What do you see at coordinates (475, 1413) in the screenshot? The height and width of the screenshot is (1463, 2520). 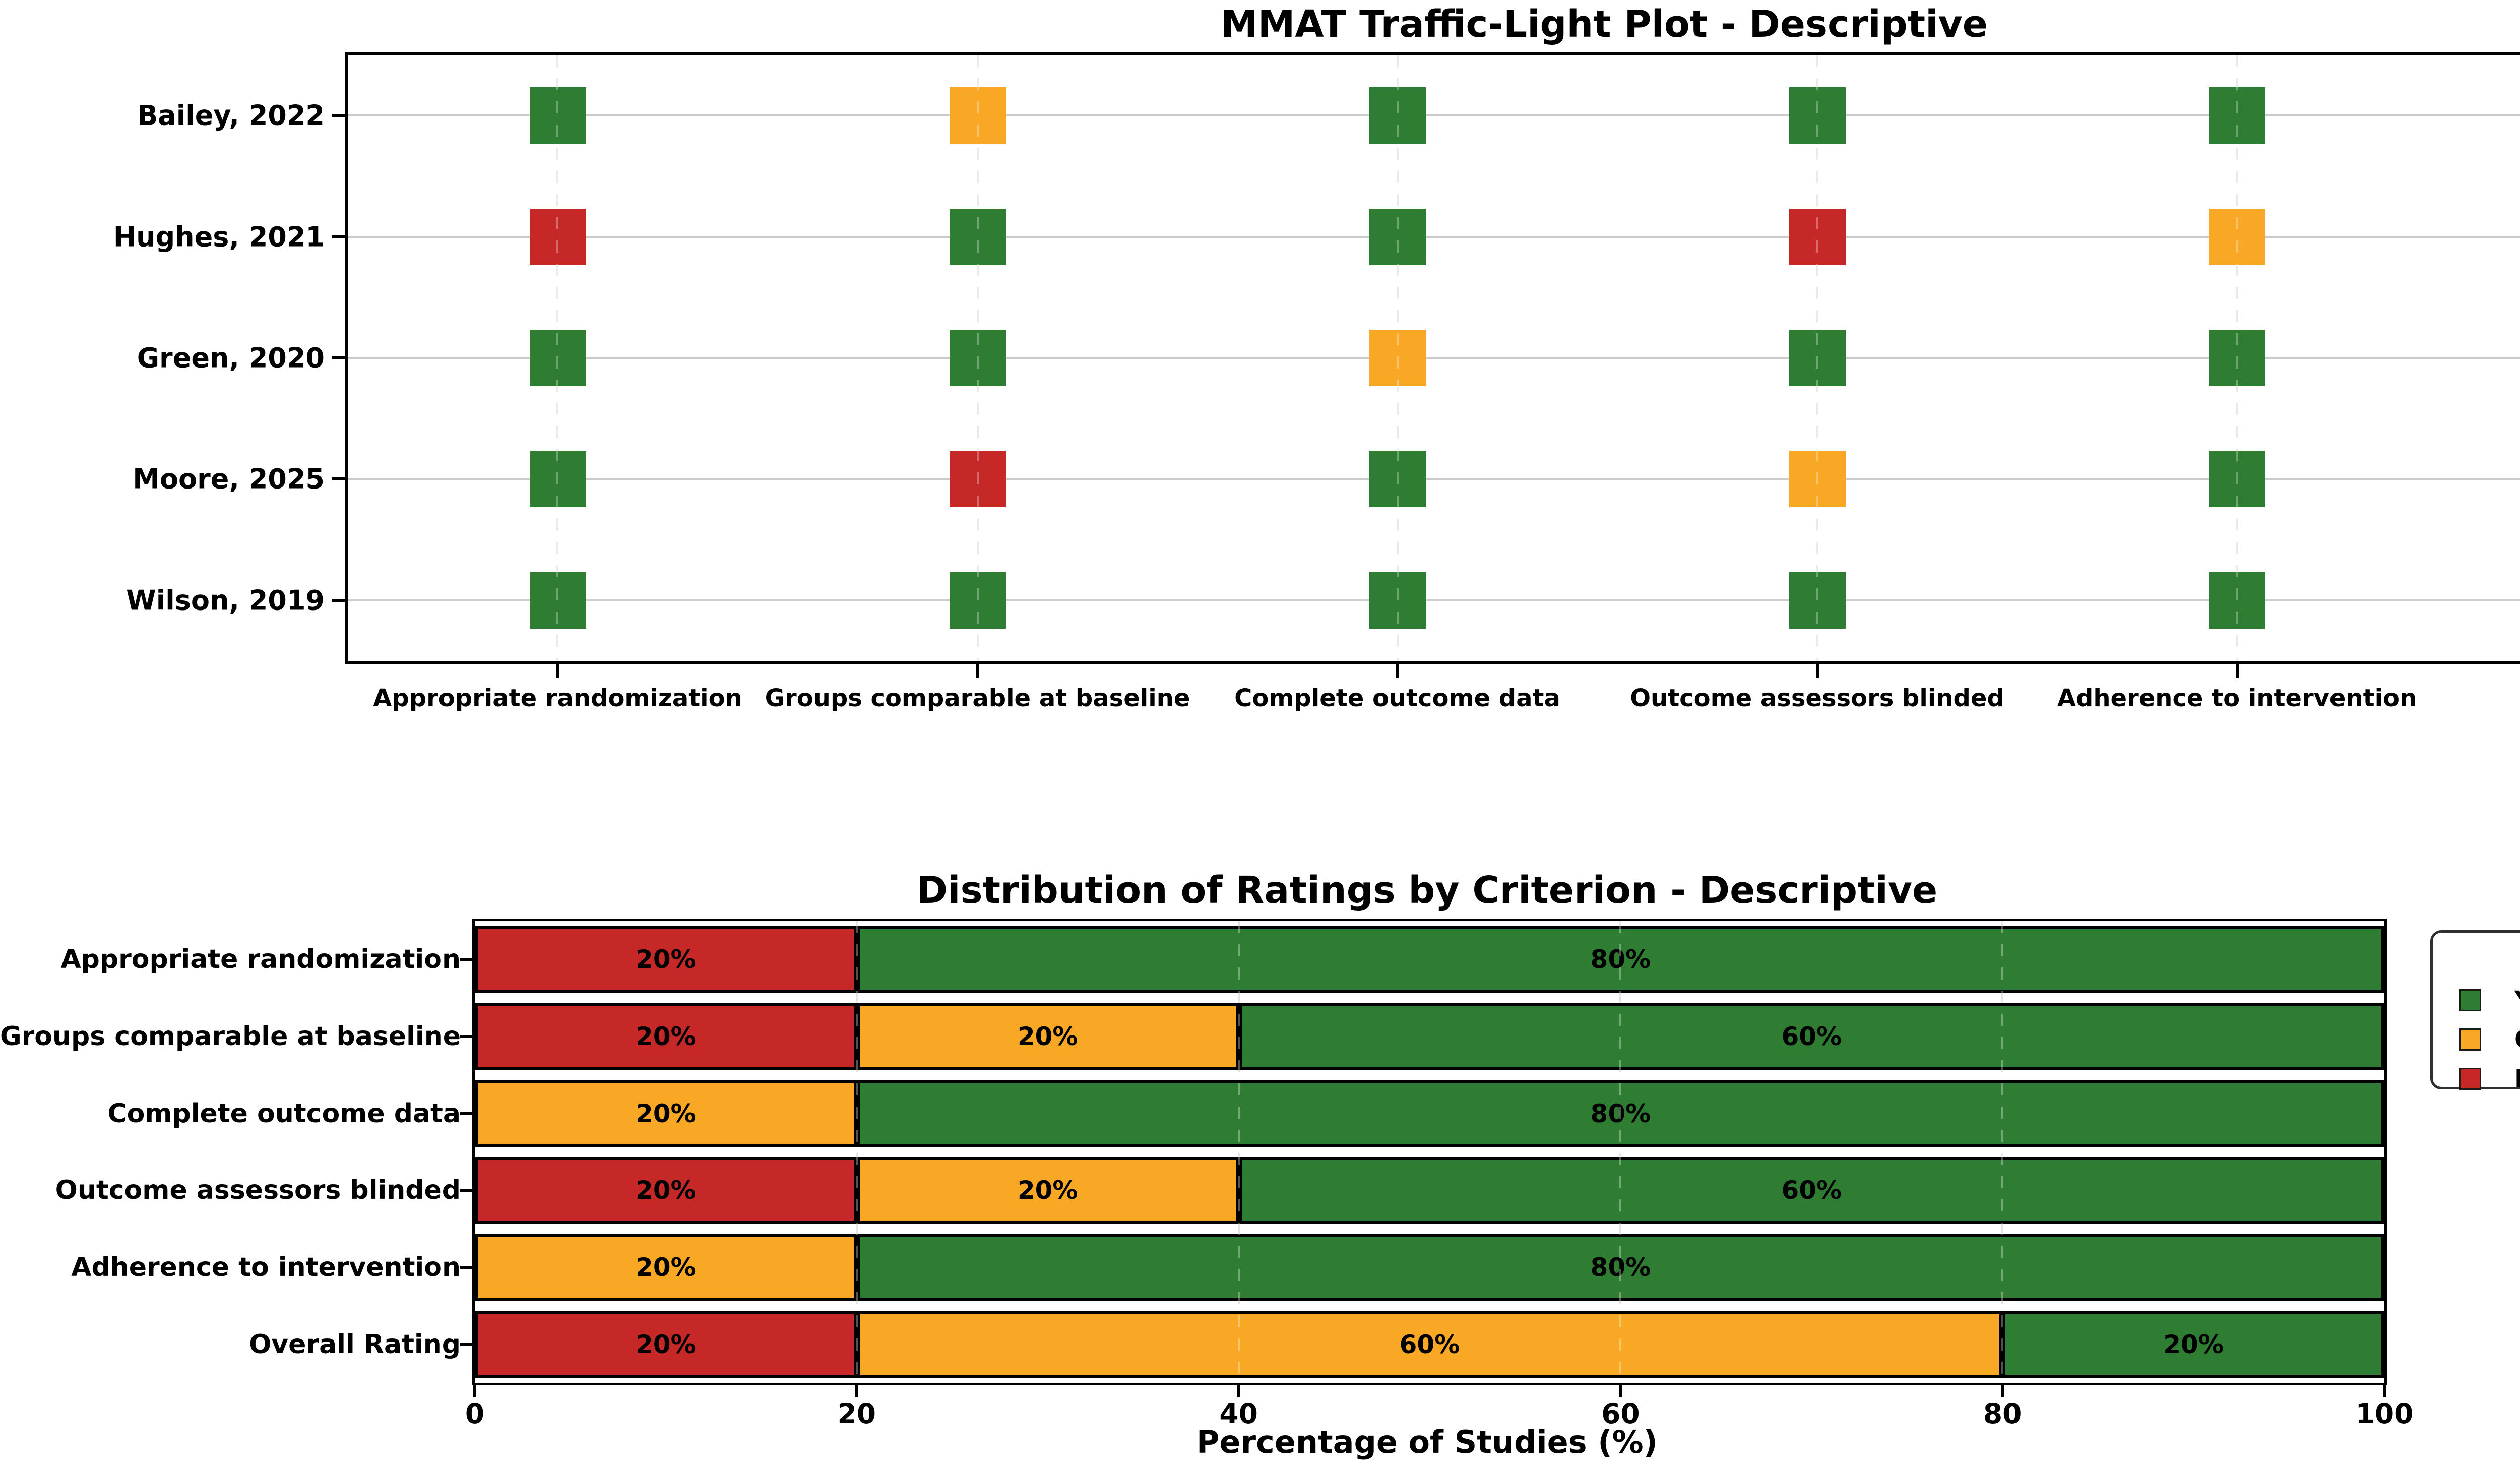 I see `x-tick-label: 0` at bounding box center [475, 1413].